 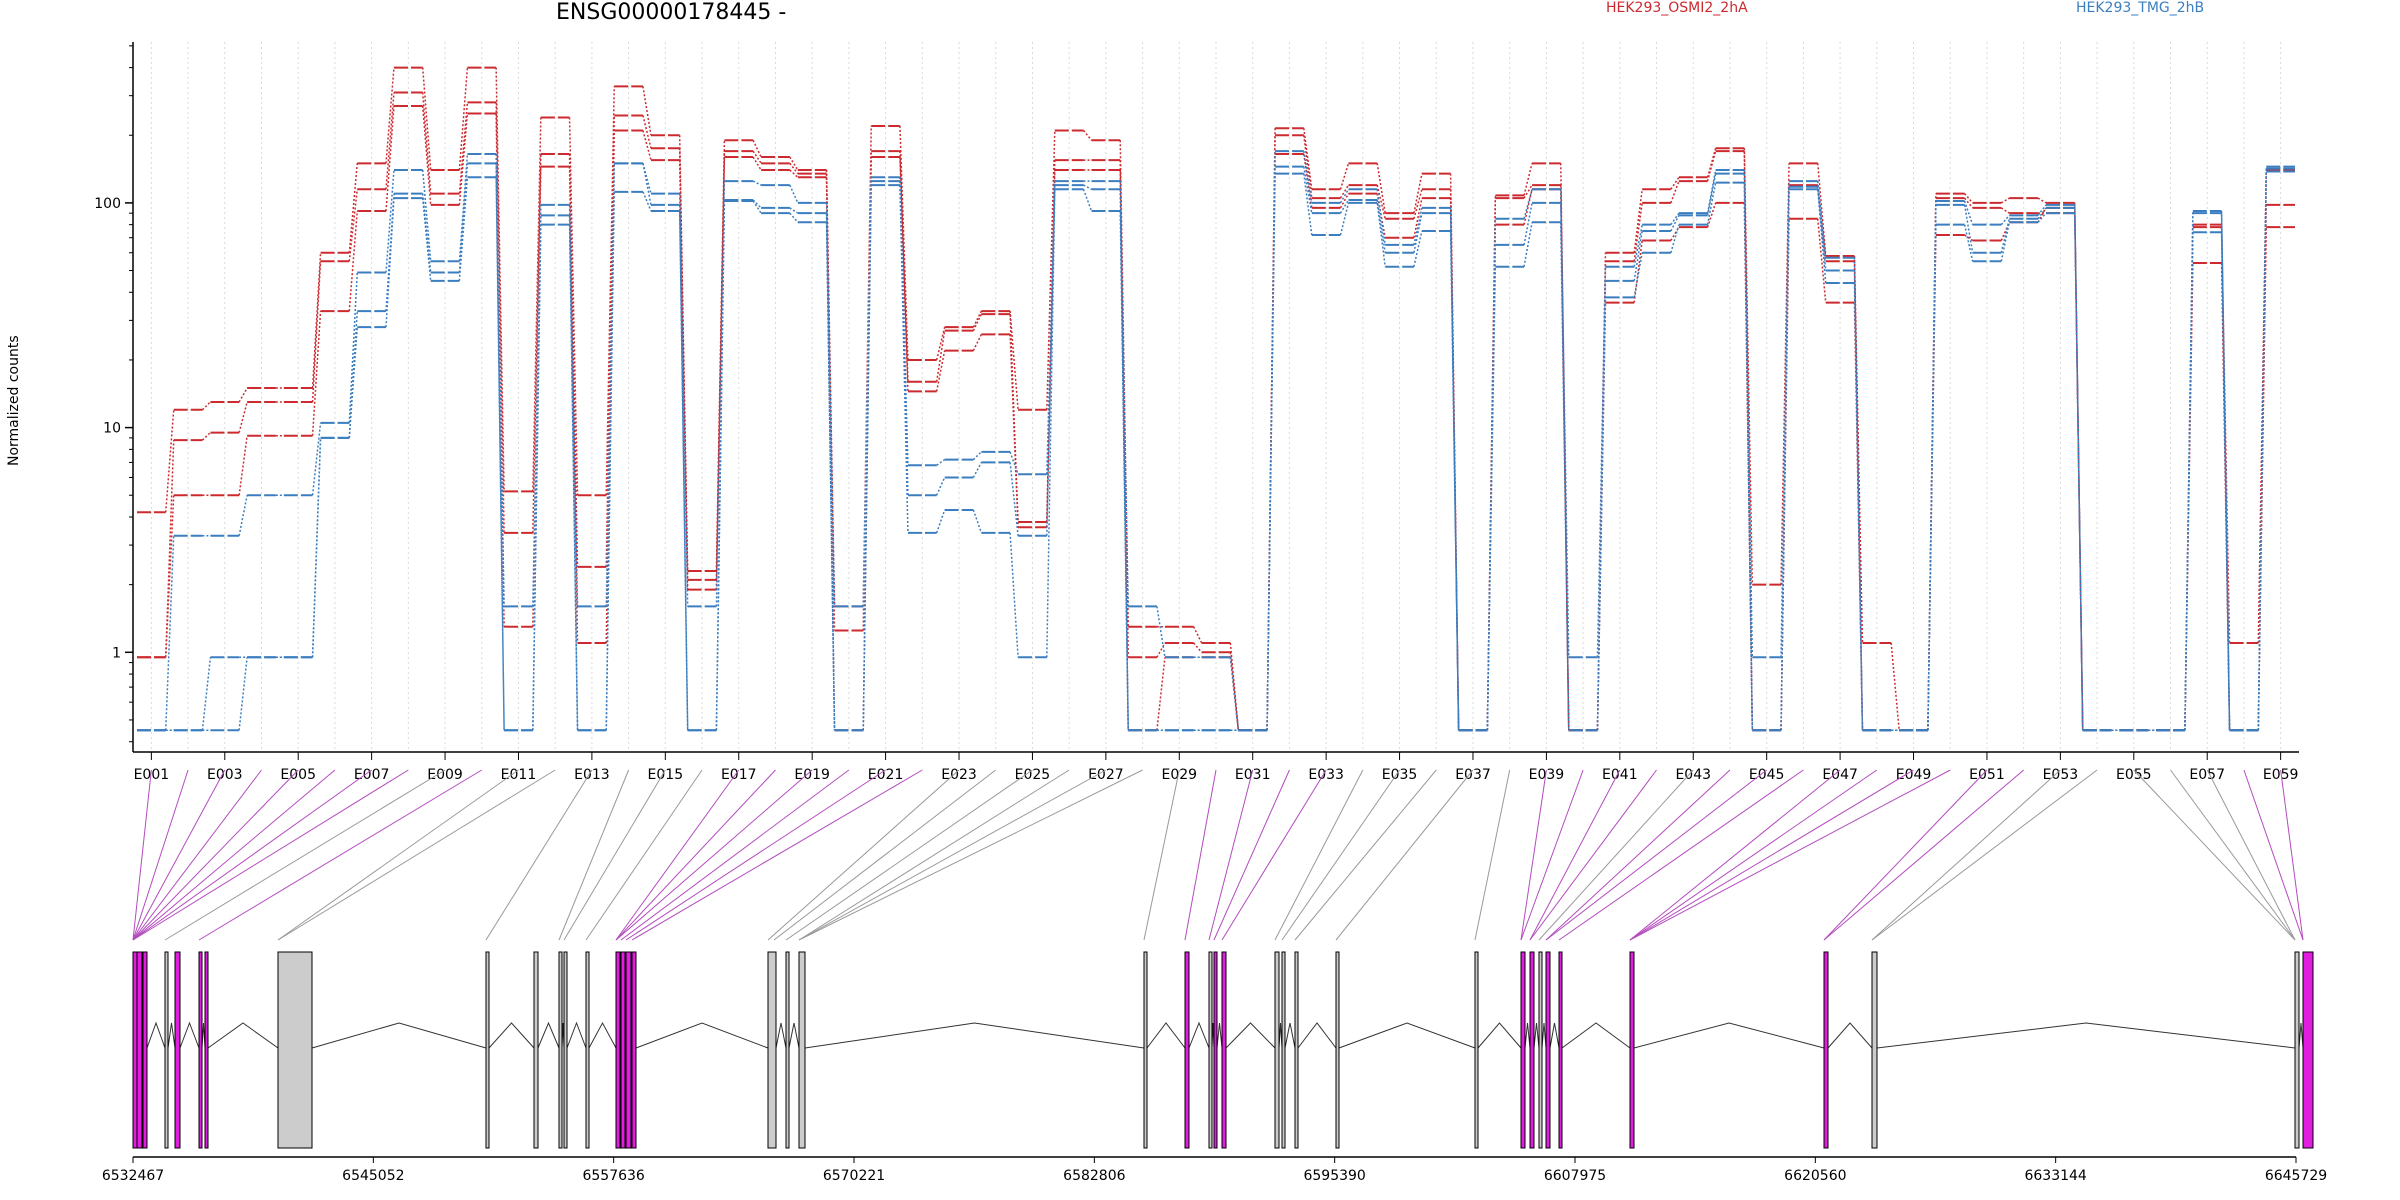 What do you see at coordinates (1094, 1176) in the screenshot?
I see `genomic-coordinate-label: 6582806` at bounding box center [1094, 1176].